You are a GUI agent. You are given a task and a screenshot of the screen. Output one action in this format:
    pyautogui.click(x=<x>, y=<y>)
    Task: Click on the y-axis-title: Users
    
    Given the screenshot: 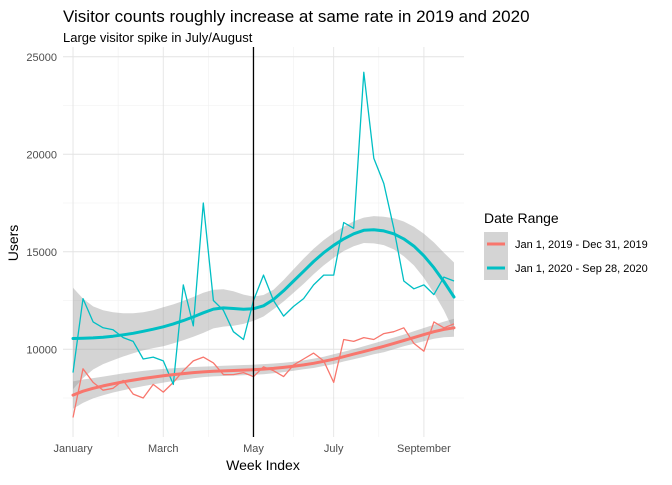 What is the action you would take?
    pyautogui.click(x=13, y=243)
    